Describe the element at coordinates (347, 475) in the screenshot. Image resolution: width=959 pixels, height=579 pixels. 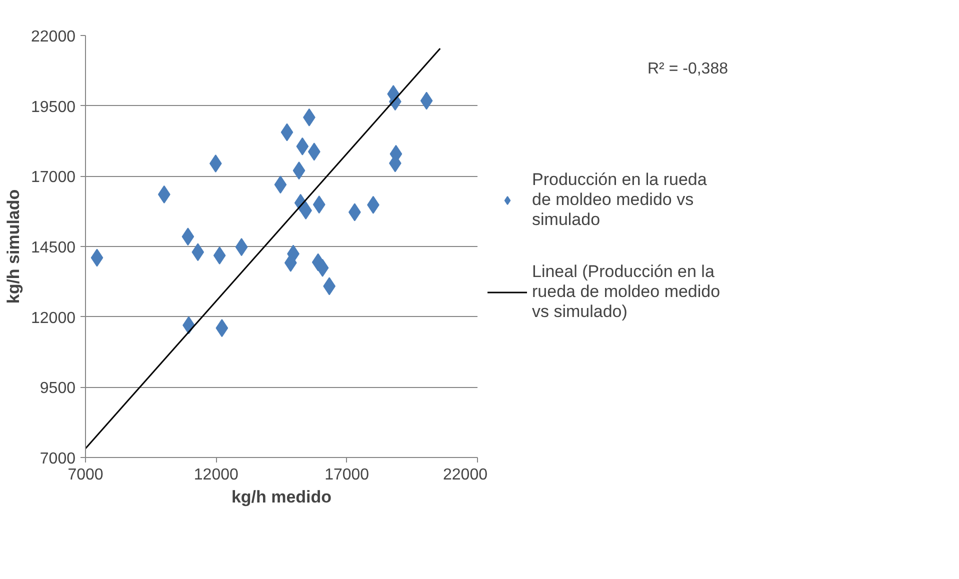
I see `x-tick-label: 17000` at that location.